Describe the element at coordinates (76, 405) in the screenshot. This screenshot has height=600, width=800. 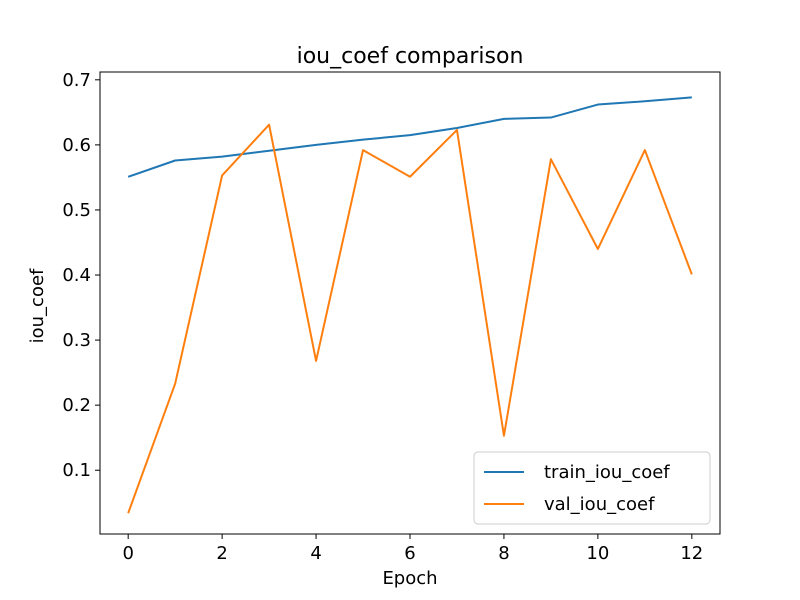
I see `y-tick-label-0.2: 0.2` at that location.